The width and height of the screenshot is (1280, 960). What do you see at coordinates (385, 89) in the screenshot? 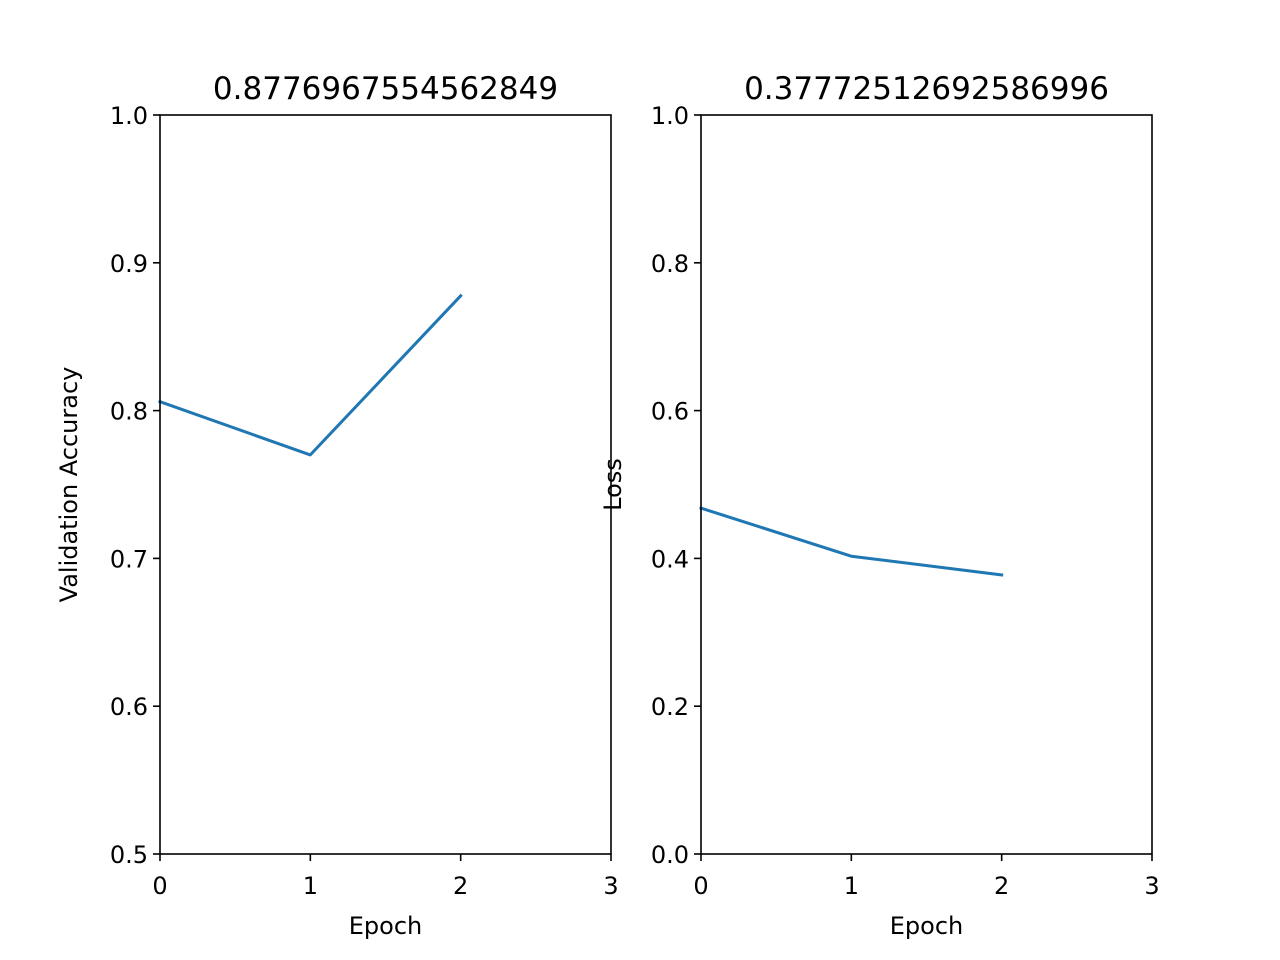
I see `accuracy-title: 0.8776967554562849` at bounding box center [385, 89].